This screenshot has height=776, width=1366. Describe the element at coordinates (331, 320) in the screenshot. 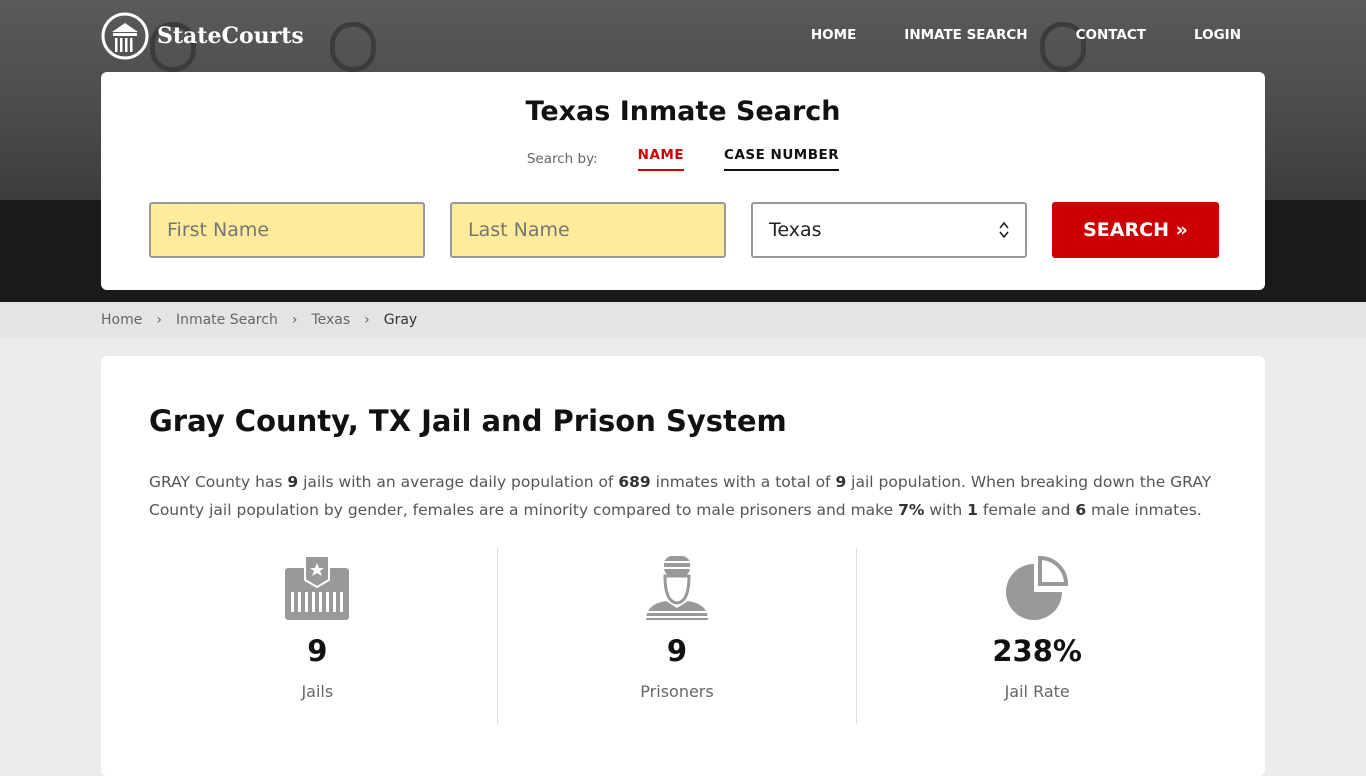

I see `breadcrumb-texas: Texas` at that location.